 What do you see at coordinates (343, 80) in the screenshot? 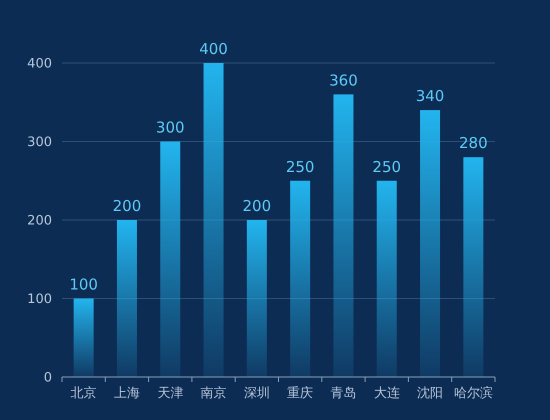
I see `data-label: 360` at bounding box center [343, 80].